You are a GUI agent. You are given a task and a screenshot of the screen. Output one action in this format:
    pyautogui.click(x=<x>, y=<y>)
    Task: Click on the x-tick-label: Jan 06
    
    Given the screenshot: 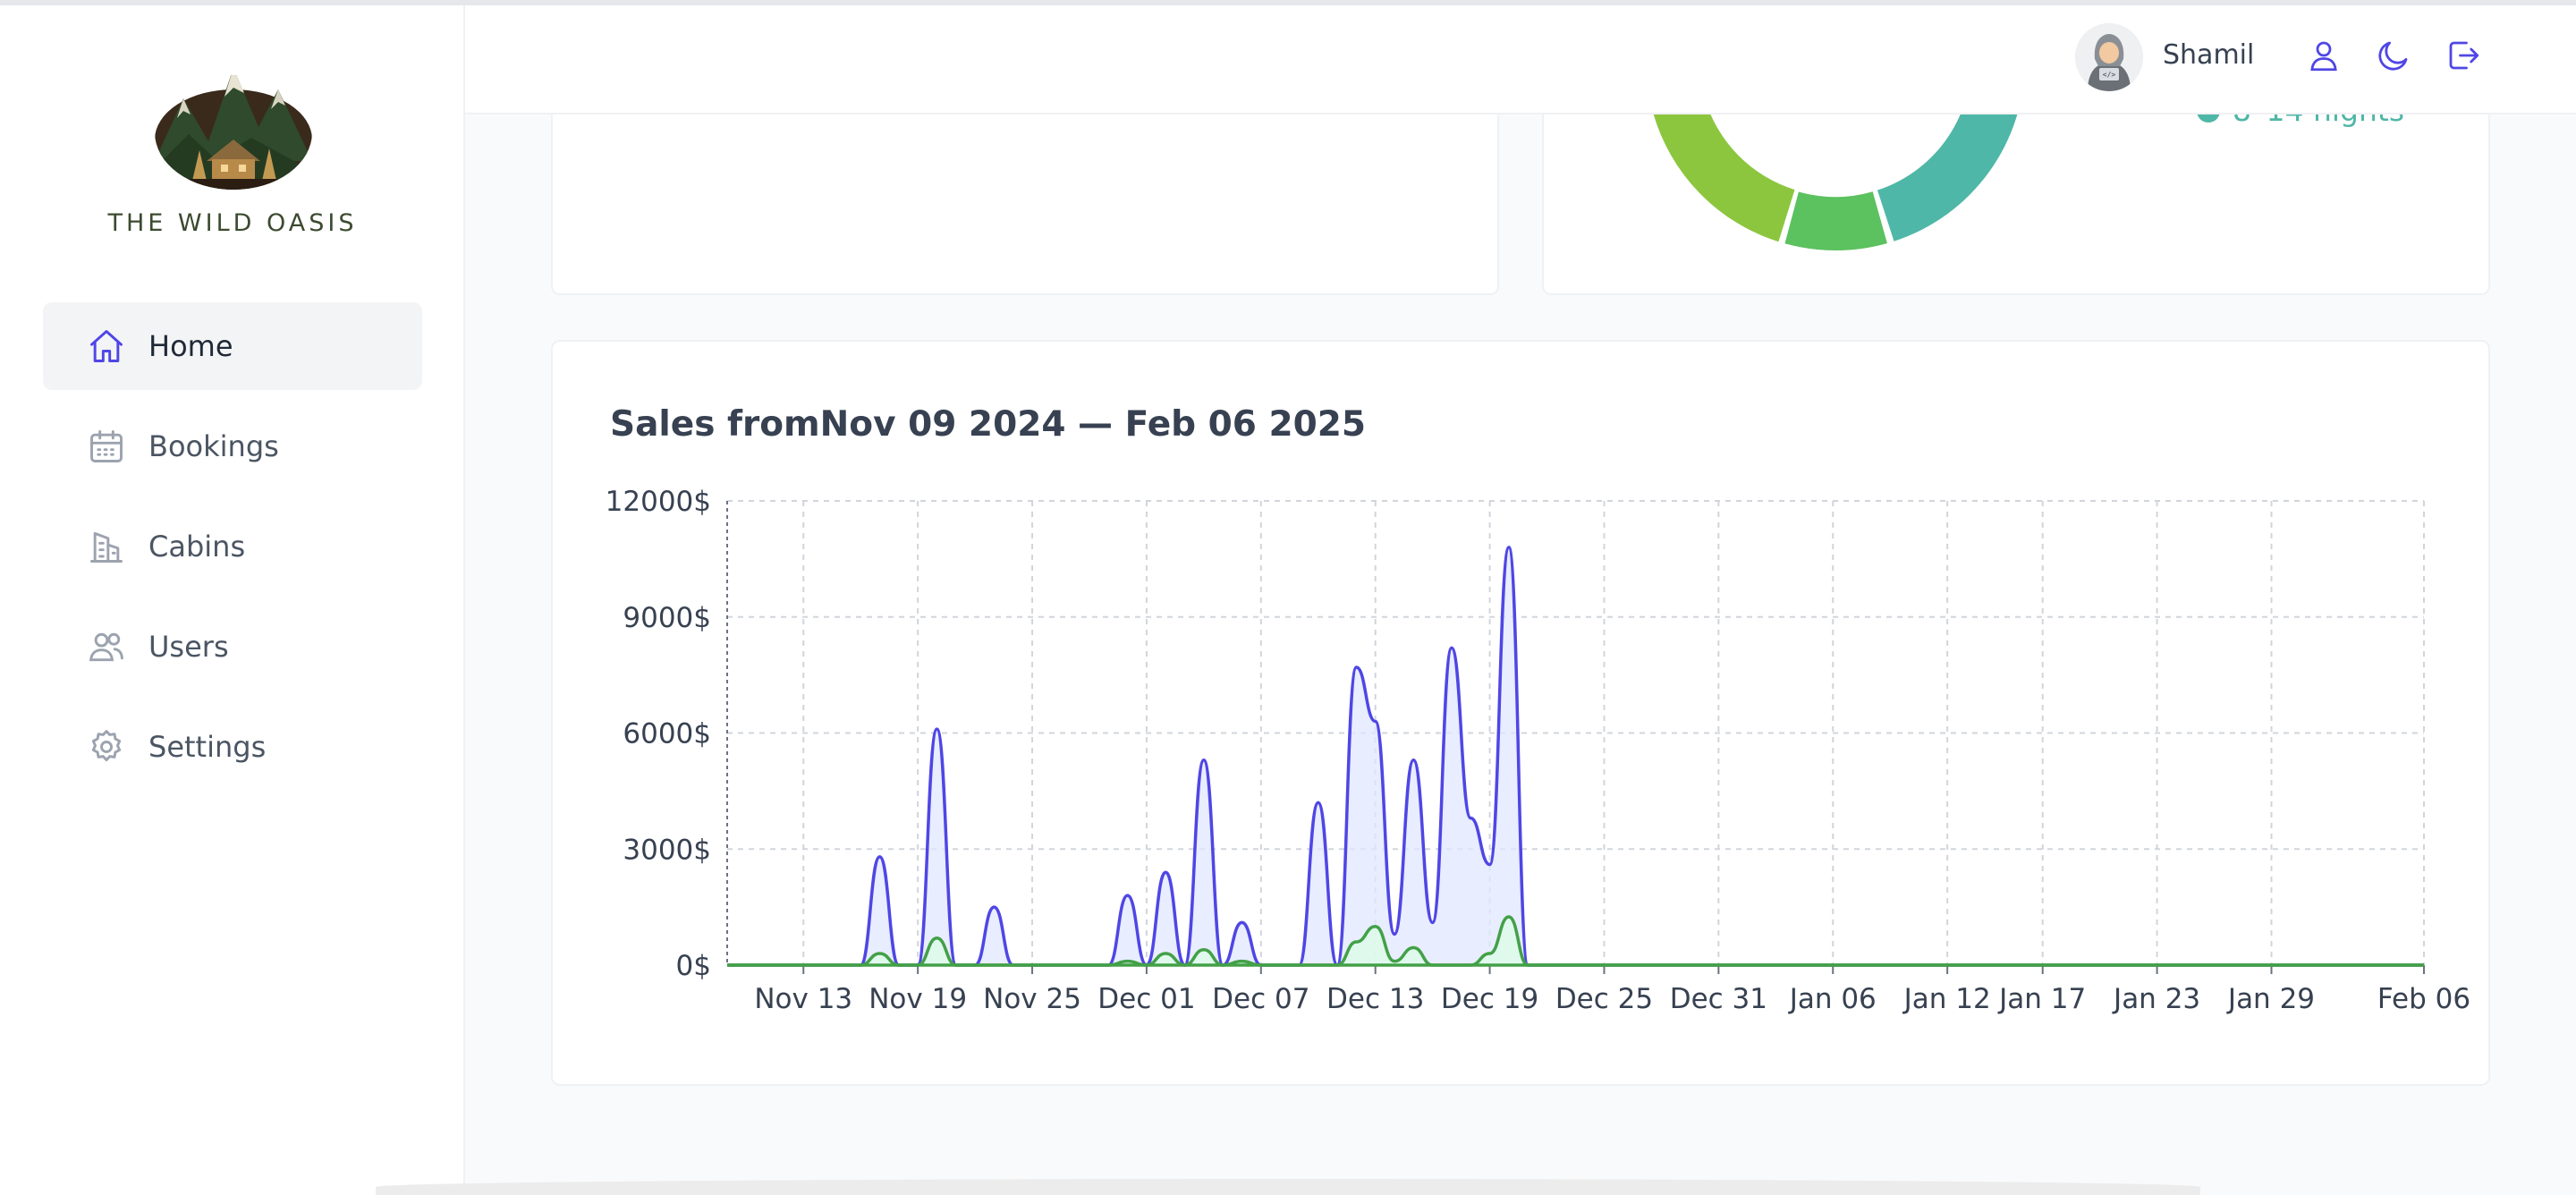 What is the action you would take?
    pyautogui.click(x=1832, y=999)
    